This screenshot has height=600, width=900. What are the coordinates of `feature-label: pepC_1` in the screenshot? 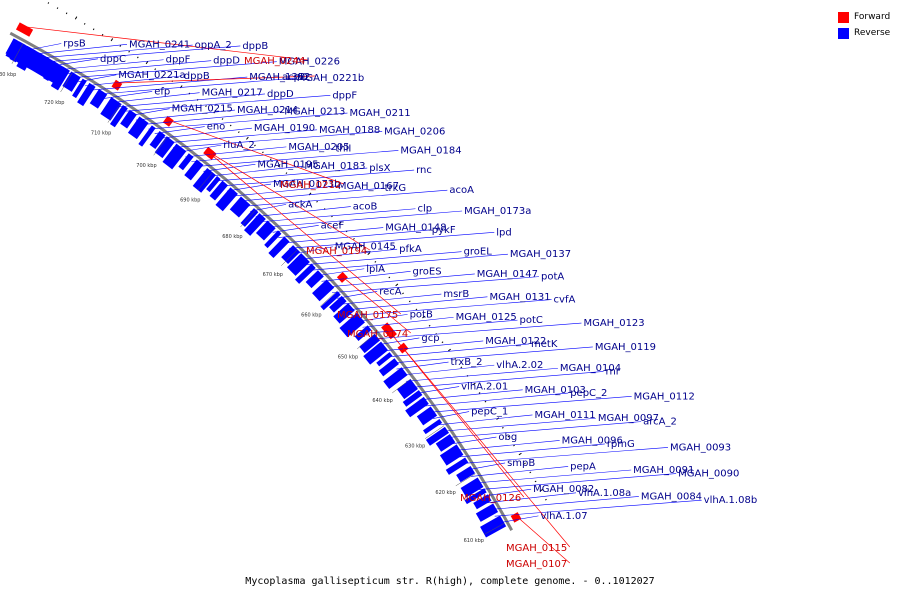 It's located at (489, 412).